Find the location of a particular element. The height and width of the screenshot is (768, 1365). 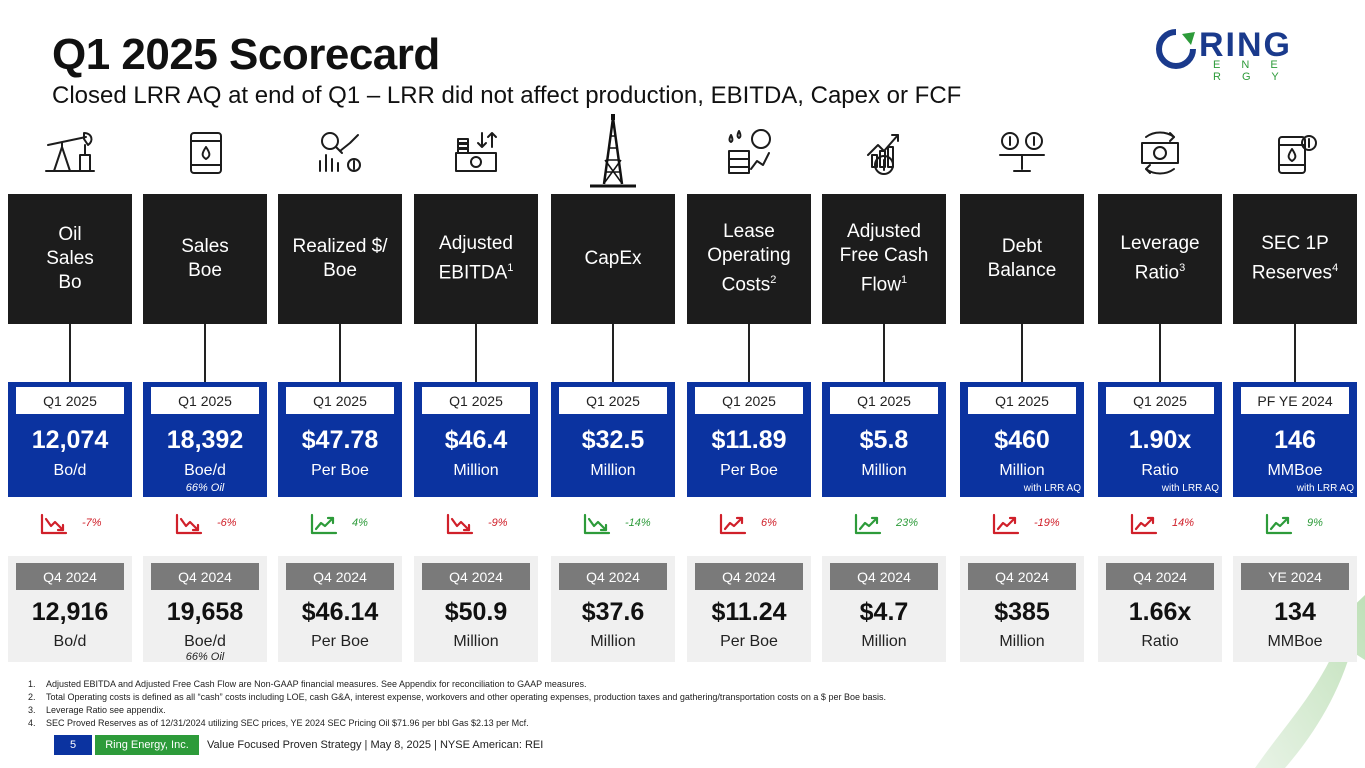

metric-header: Adjusted Free Cash Flow1 is located at coordinates (884, 259).